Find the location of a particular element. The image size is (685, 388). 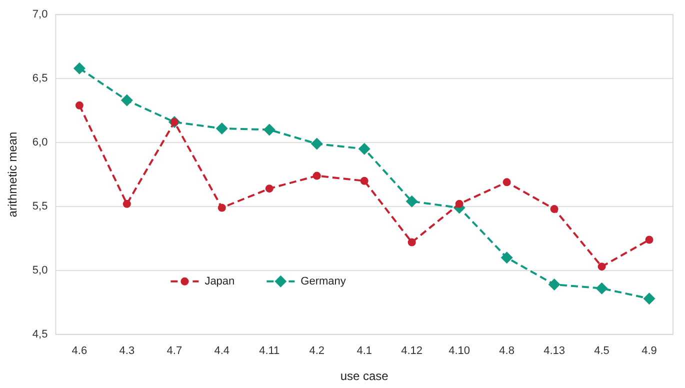

x-tick-label: 4.7 is located at coordinates (174, 351).